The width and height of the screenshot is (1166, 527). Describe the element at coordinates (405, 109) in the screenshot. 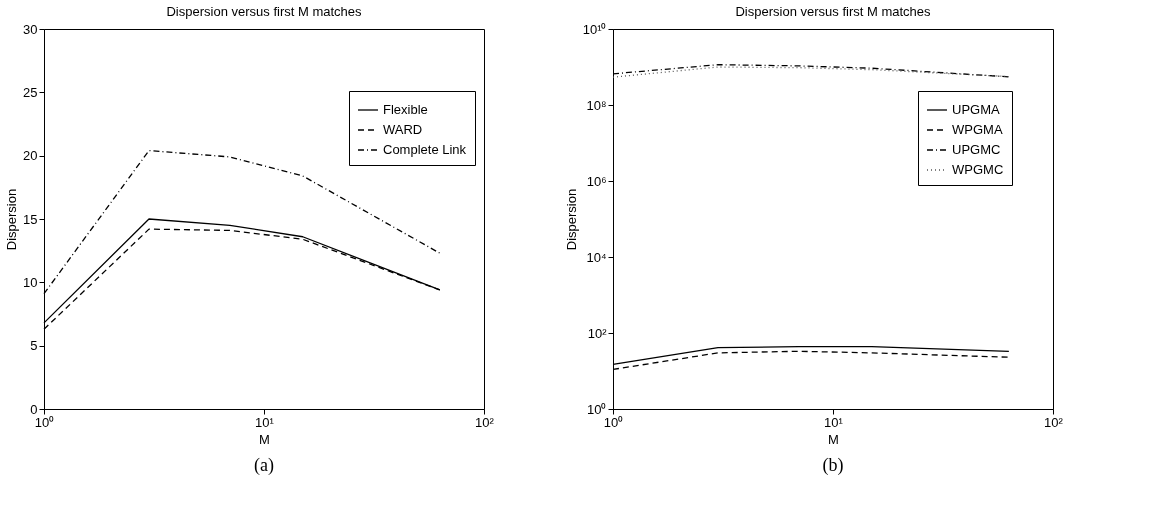

I see `legend-label: Flexible` at that location.